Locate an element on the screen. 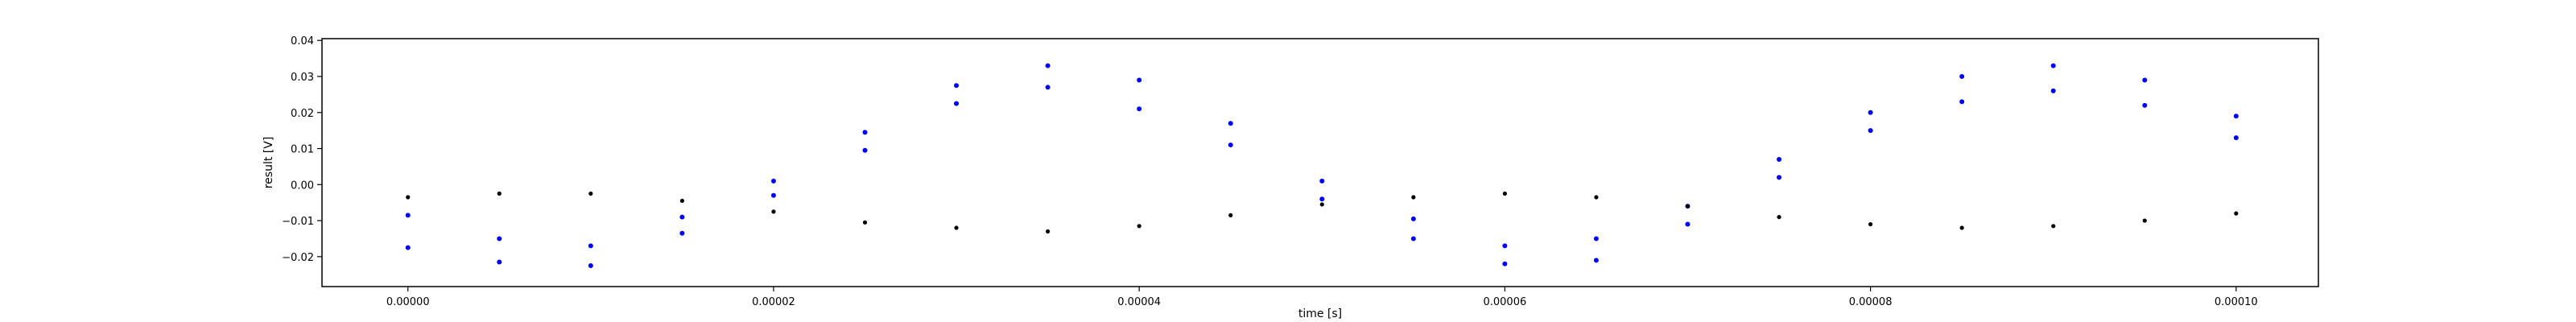 The height and width of the screenshot is (322, 2576). x-tick-label: 0.00000 is located at coordinates (408, 302).